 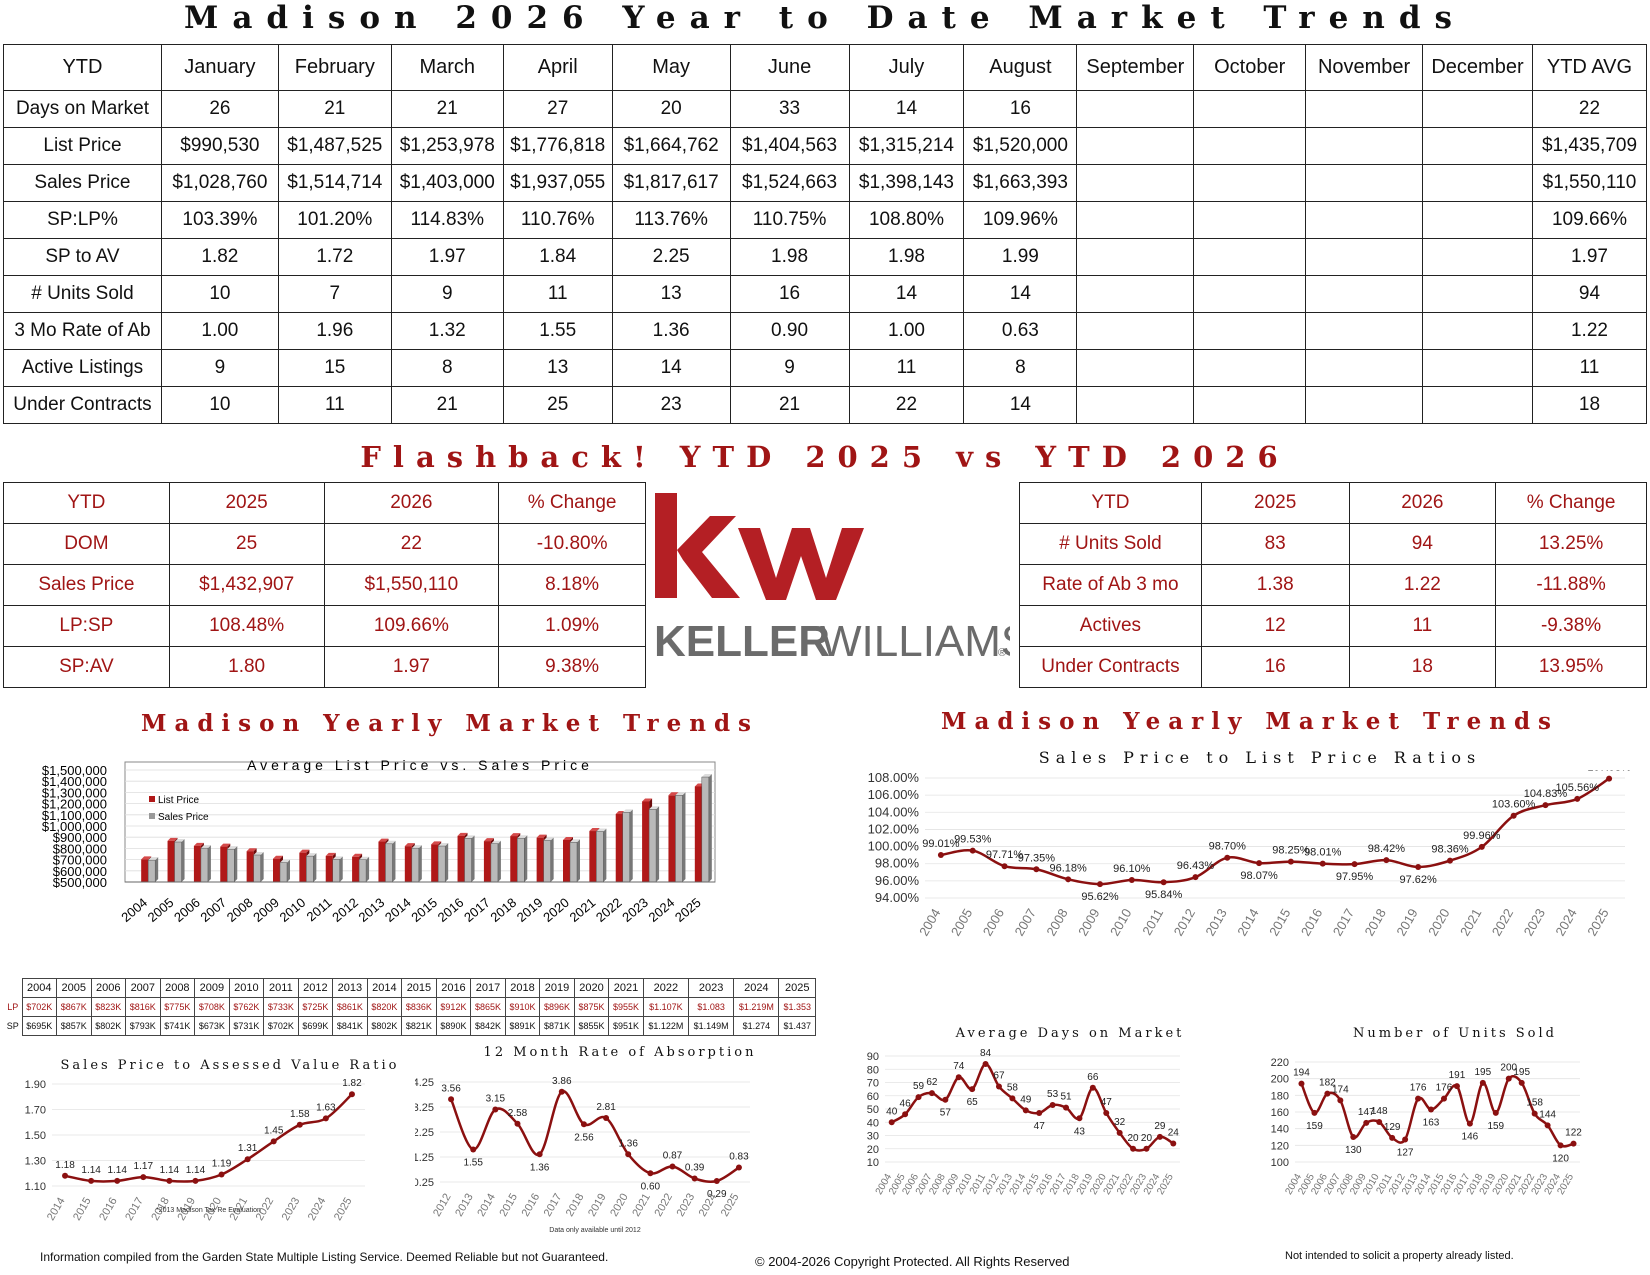 I want to click on data-label: 194, so click(x=1301, y=1073).